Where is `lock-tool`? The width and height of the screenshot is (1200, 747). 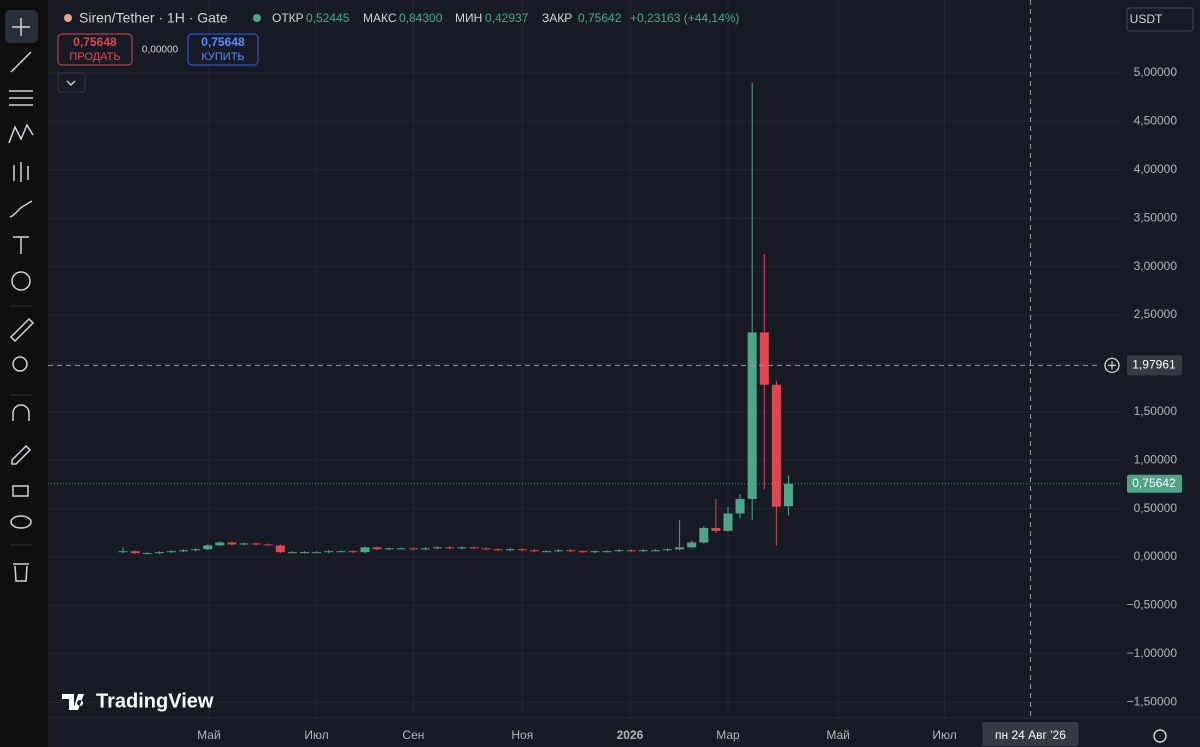 lock-tool is located at coordinates (20, 491).